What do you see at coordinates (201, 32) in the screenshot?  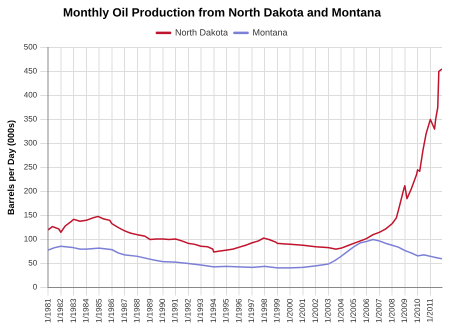 I see `legend-label: North Dakota` at bounding box center [201, 32].